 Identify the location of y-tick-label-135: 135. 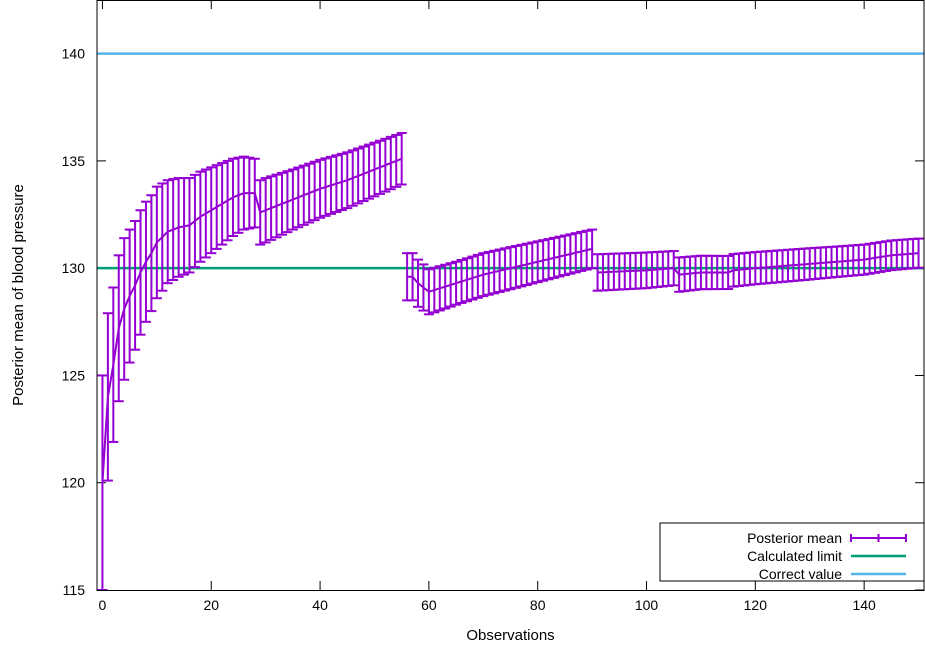
(74, 161).